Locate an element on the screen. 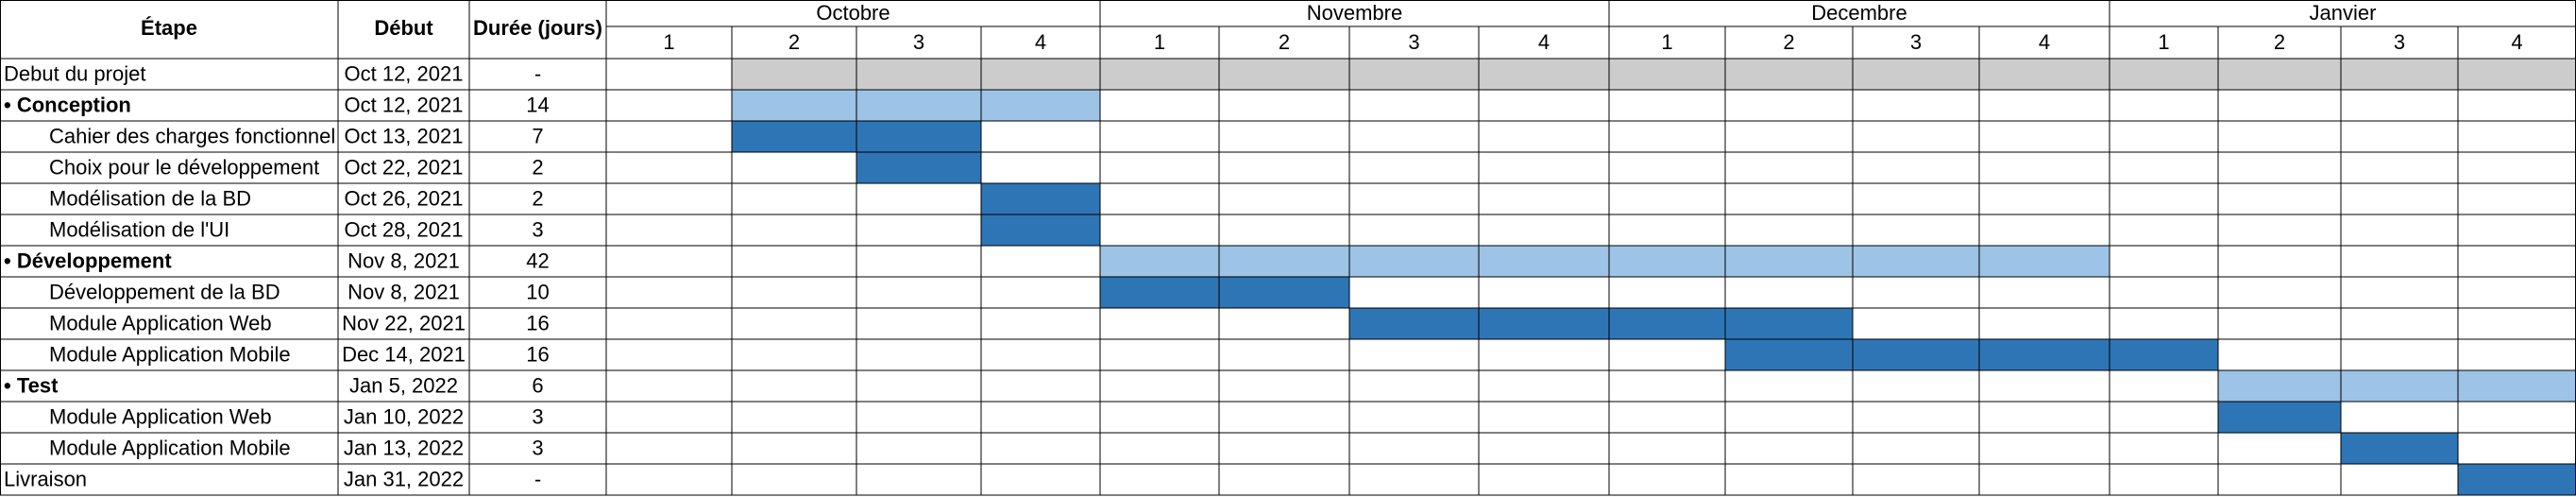 This screenshot has height=497, width=2576. row-start: Jan 5, 2022 is located at coordinates (403, 385).